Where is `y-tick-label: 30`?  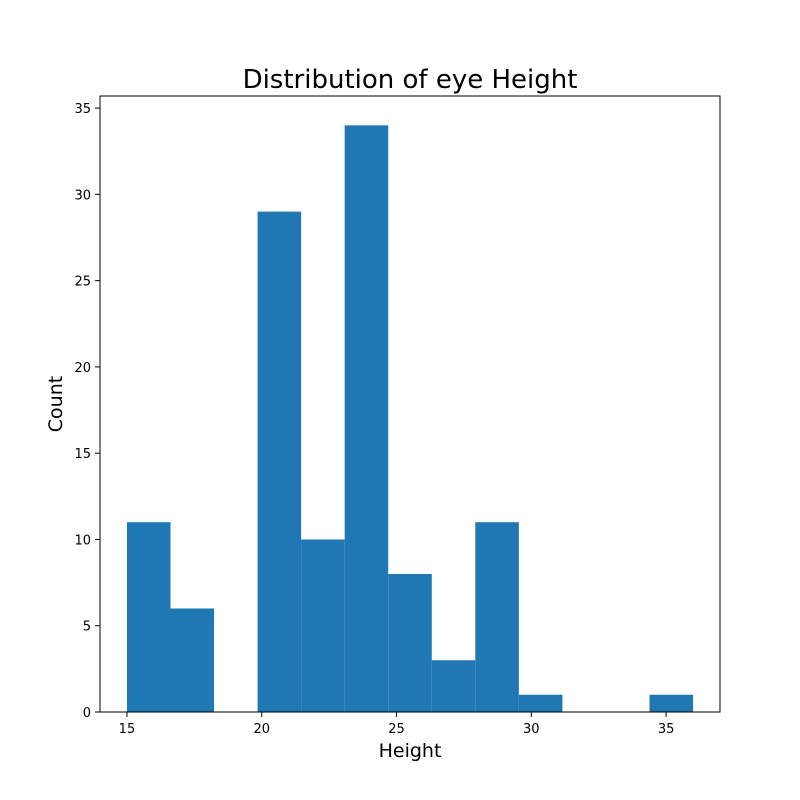
y-tick-label: 30 is located at coordinates (82, 195).